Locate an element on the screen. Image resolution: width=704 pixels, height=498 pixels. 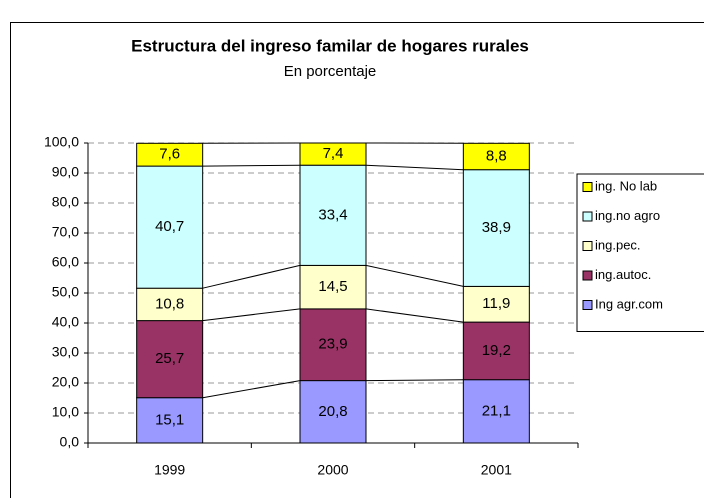
y-tick-label: 20,0 is located at coordinates (65, 382).